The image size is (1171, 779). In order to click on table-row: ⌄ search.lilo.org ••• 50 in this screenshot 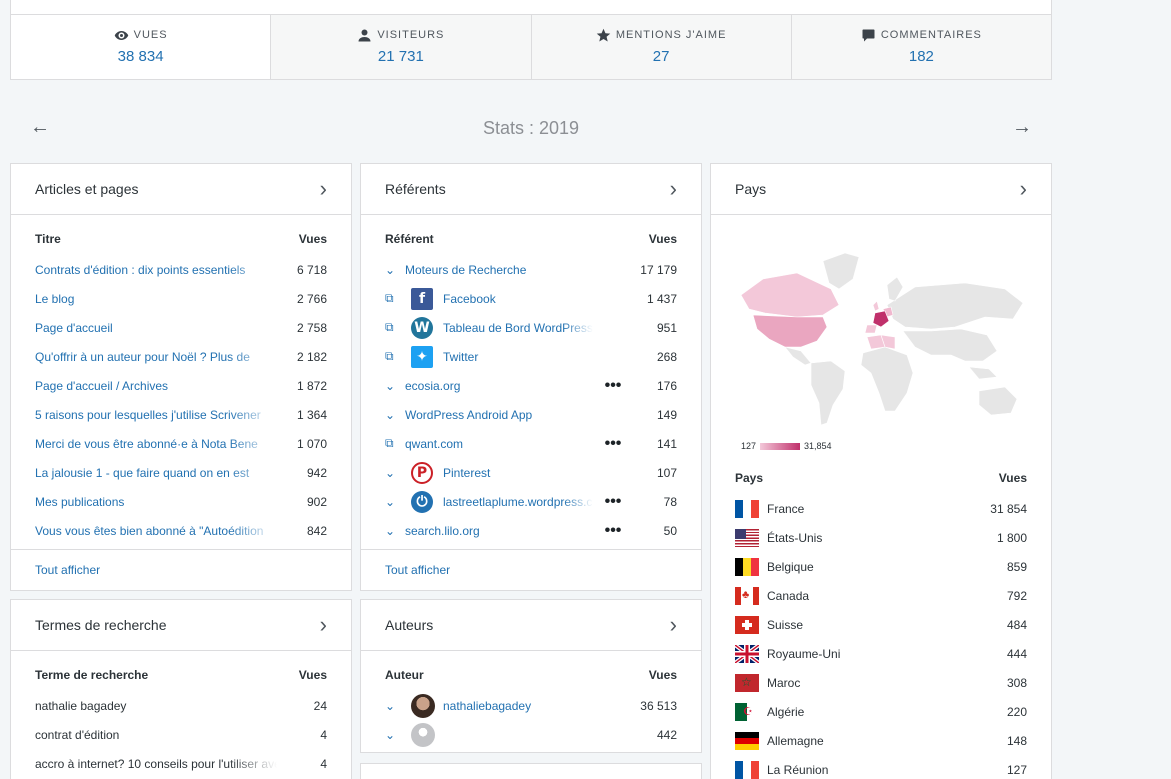, I will do `click(531, 530)`.